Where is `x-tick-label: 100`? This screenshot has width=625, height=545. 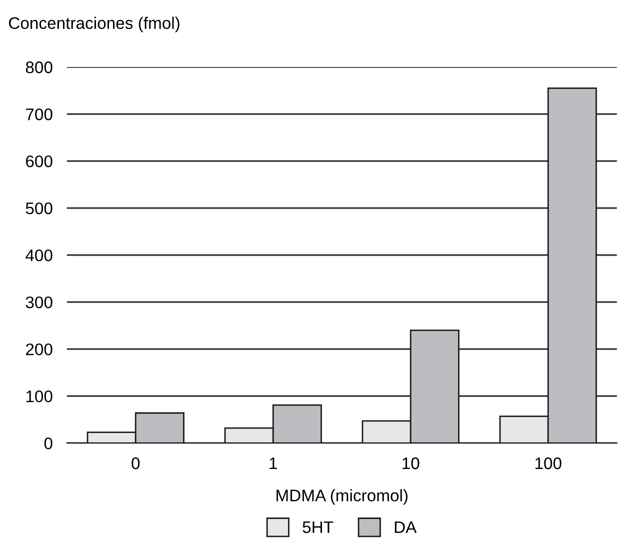
x-tick-label: 100 is located at coordinates (548, 463).